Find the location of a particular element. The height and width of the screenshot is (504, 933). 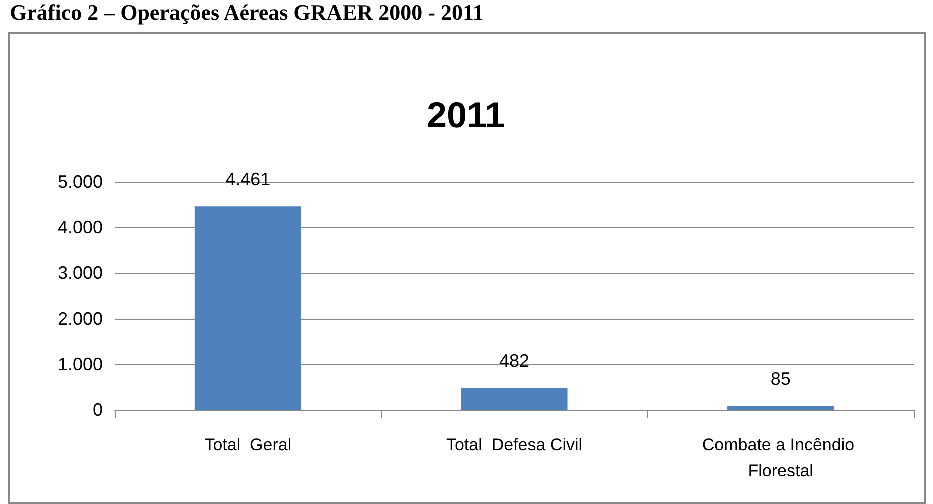

y-tick-label: 5.000 is located at coordinates (80, 182).